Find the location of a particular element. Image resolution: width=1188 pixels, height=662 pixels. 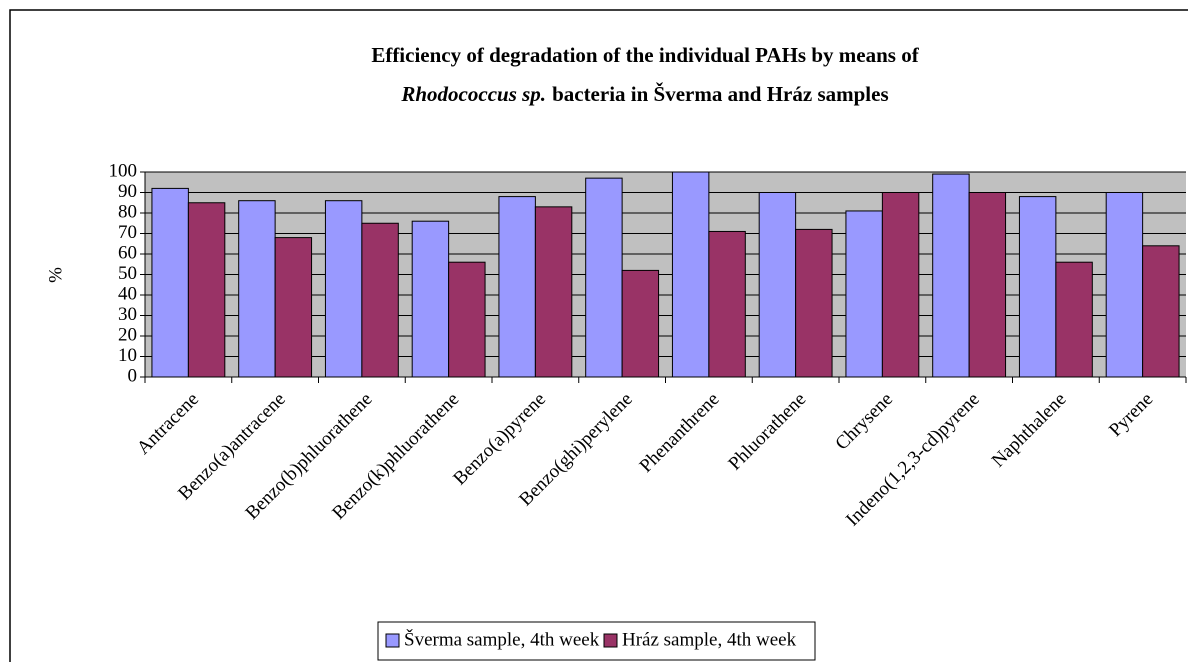

y-tick-label: 90 is located at coordinates (127, 191).